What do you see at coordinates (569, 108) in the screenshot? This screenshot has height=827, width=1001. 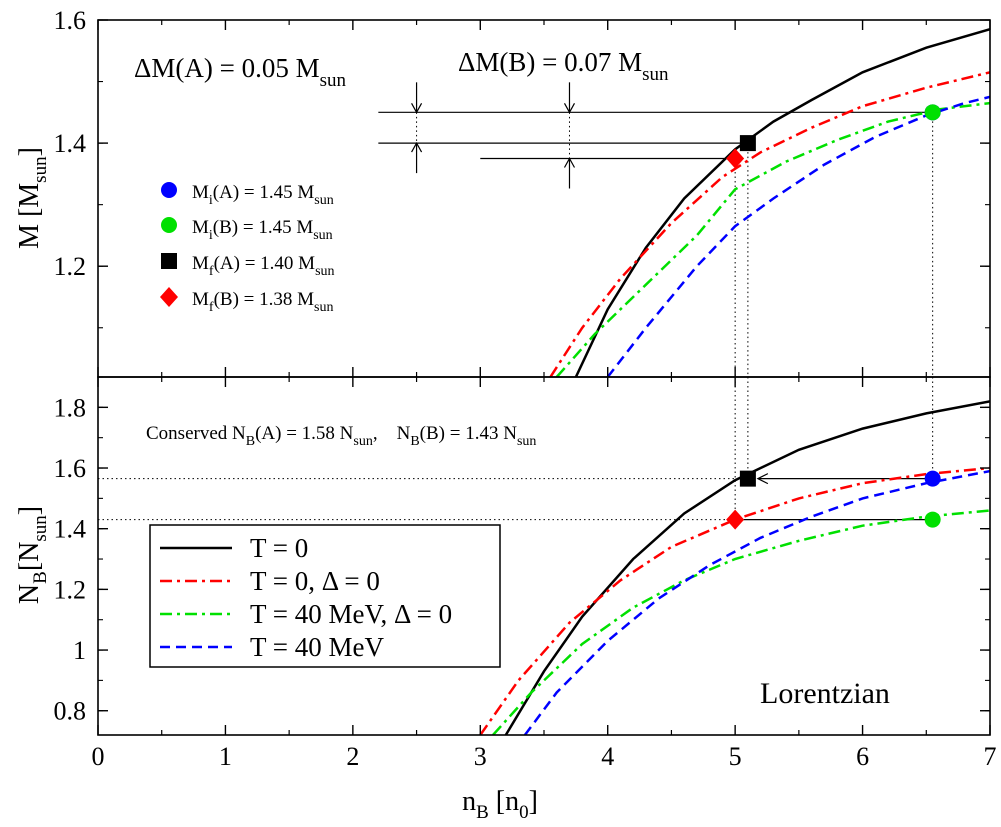 I see `delta-b-arrow-top-head` at bounding box center [569, 108].